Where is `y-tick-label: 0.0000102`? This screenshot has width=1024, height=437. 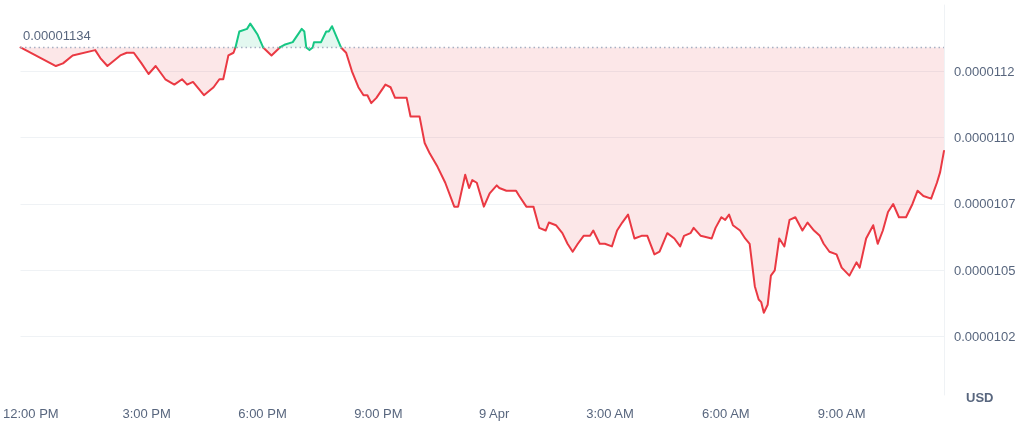
y-tick-label: 0.0000102 is located at coordinates (985, 337).